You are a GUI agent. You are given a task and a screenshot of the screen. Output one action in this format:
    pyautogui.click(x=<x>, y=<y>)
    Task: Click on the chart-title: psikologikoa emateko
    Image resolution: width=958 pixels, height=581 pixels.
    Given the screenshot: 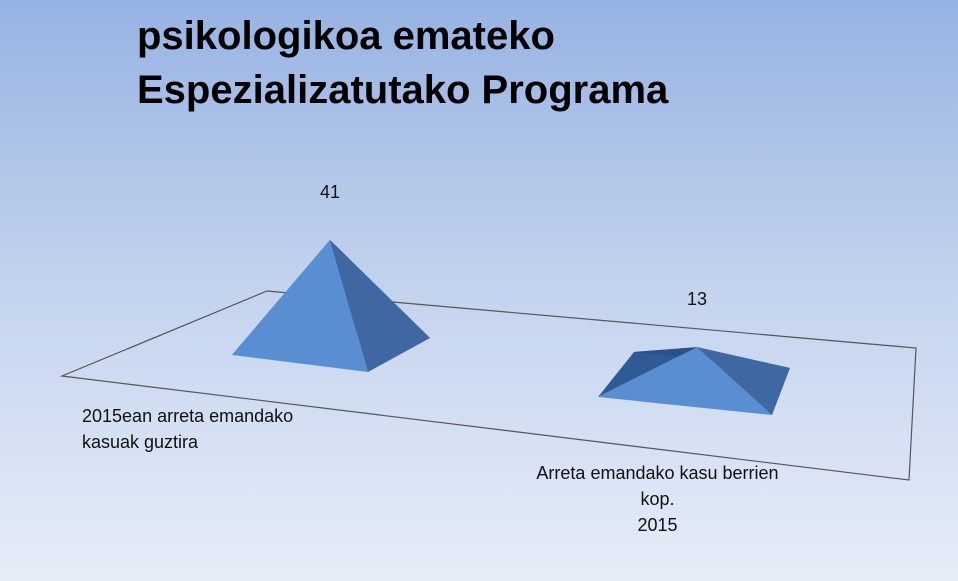 What is the action you would take?
    pyautogui.click(x=346, y=36)
    